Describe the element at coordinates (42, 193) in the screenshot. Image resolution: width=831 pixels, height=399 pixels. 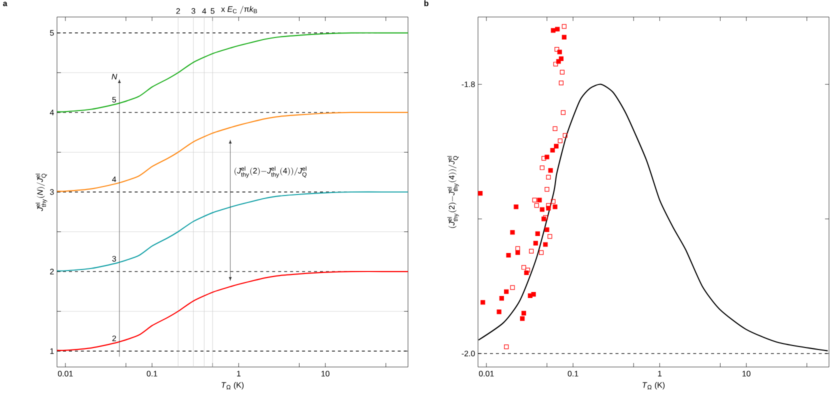
I see `y-axis-title: $\mathit{J}^{\mathrm{el}}_{\mathrm{thy}}\mathrm{(}\mathit{N}\mathrm{)/}\mathit{J}^{\mathrm{el}}_{\mathrm{Q}}$` at that location.